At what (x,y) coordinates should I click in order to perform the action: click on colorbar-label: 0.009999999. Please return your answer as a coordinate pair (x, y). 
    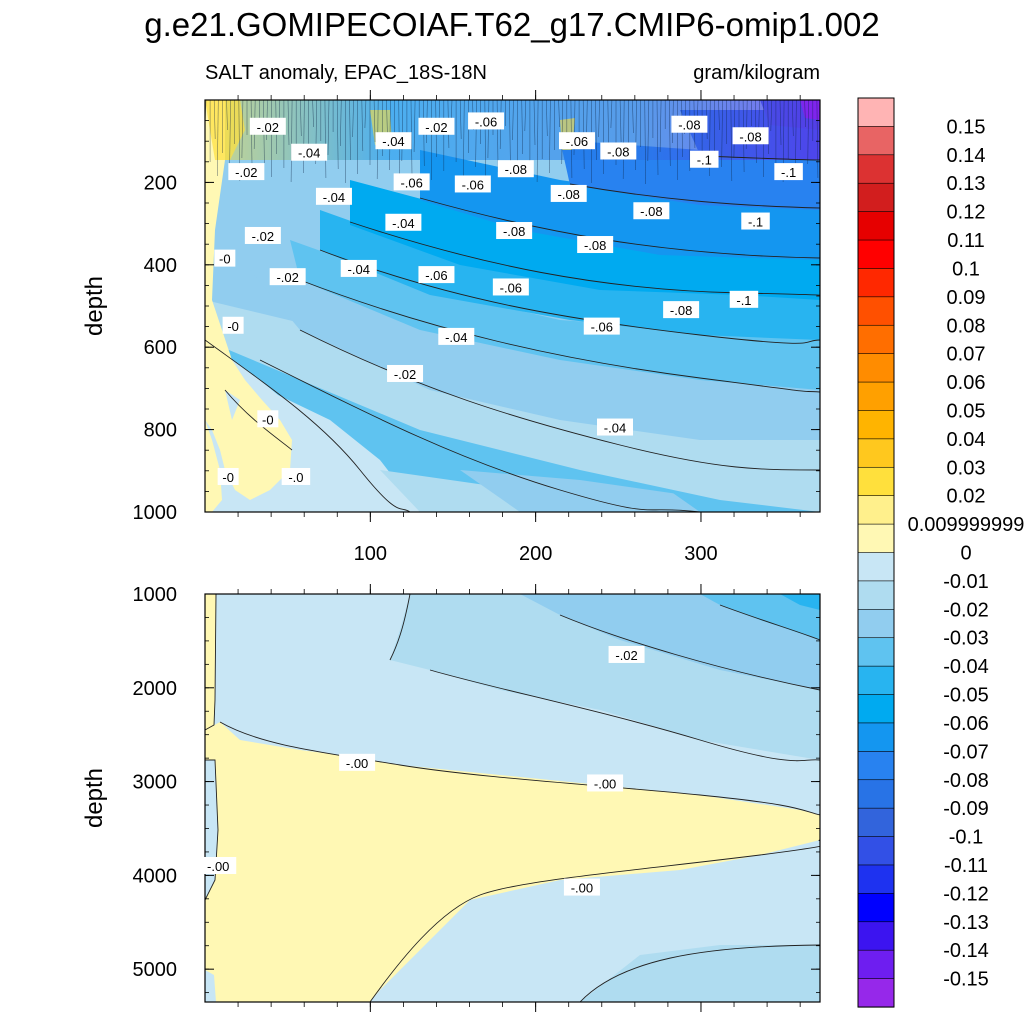
    Looking at the image, I should click on (966, 525).